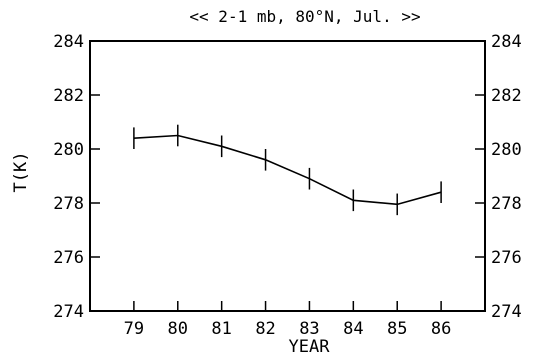  Describe the element at coordinates (304, 16) in the screenshot. I see `chart-title: << 2-1 mb, 80°N, Jul. >>` at that location.